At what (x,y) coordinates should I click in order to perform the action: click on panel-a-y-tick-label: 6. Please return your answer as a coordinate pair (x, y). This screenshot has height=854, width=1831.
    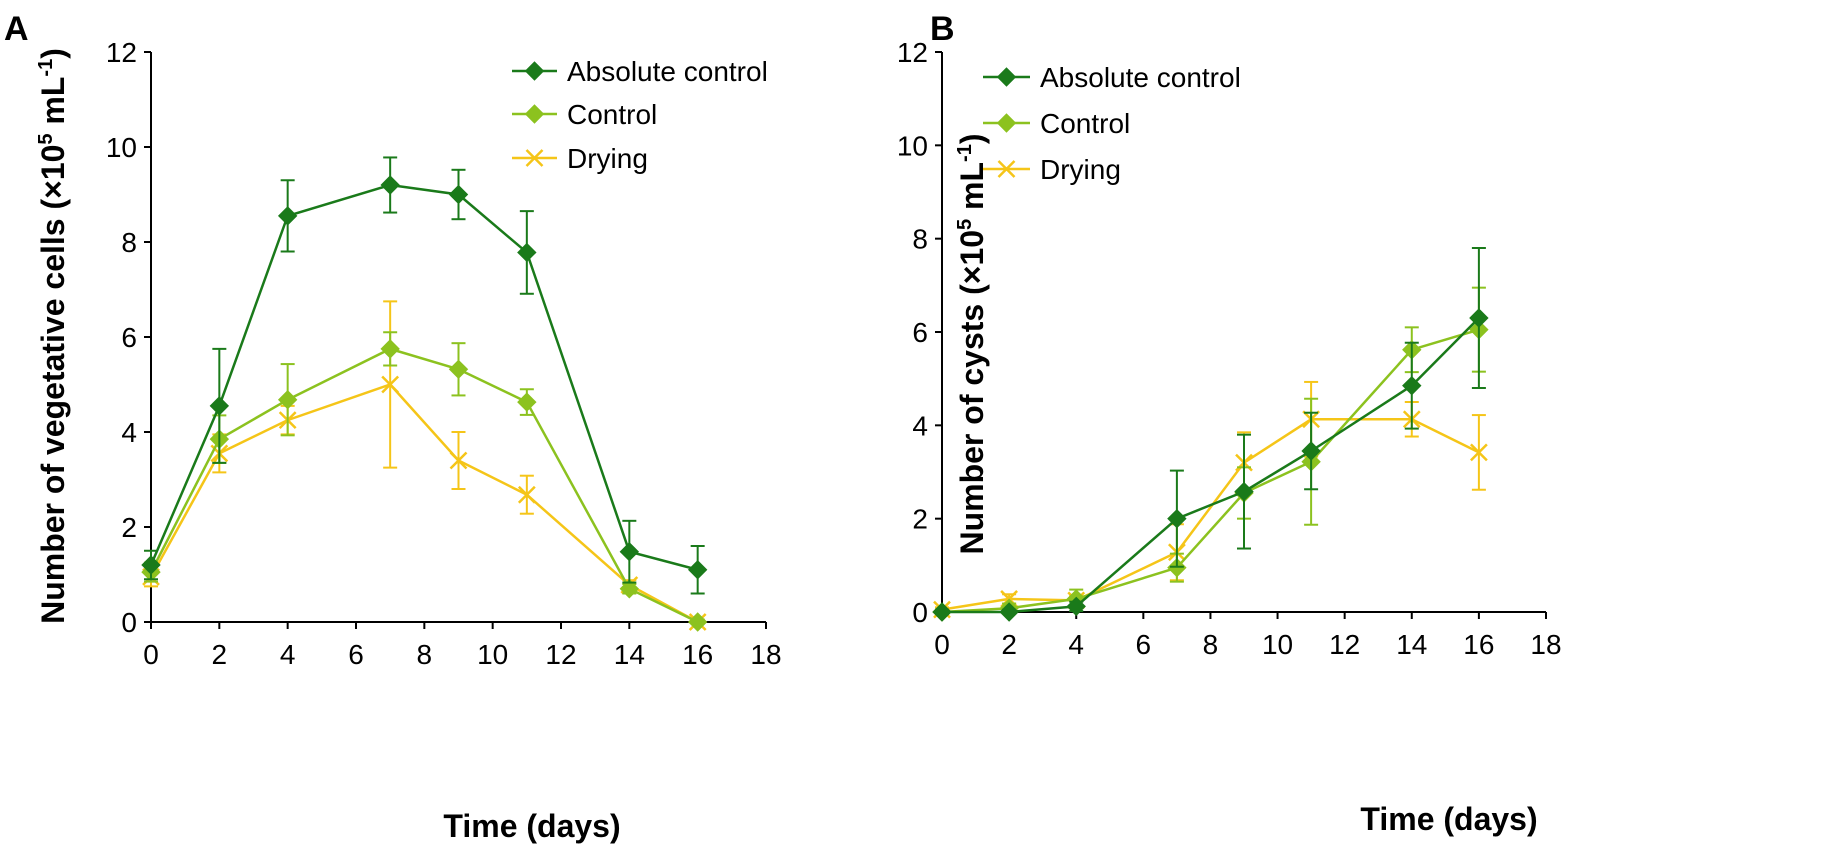
    Looking at the image, I should click on (129, 337).